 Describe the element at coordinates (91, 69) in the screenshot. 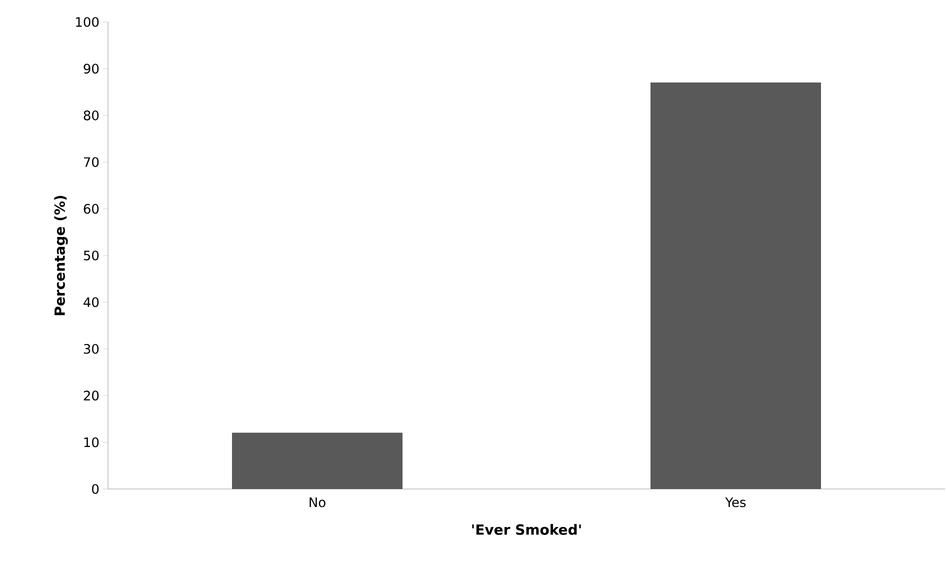

I see `y-tick-label: 90` at that location.